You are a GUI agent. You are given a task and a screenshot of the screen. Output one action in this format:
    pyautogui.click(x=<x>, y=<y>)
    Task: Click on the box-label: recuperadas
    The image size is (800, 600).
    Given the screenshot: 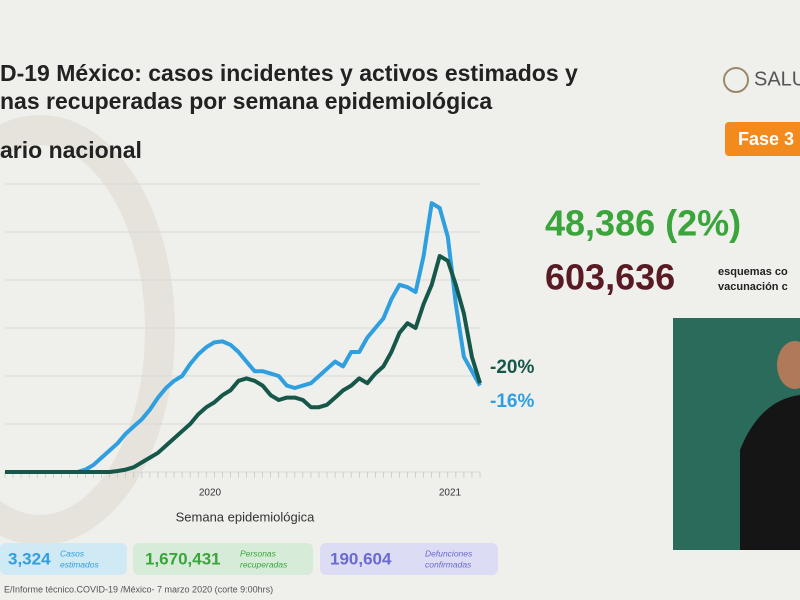 What is the action you would take?
    pyautogui.click(x=264, y=564)
    